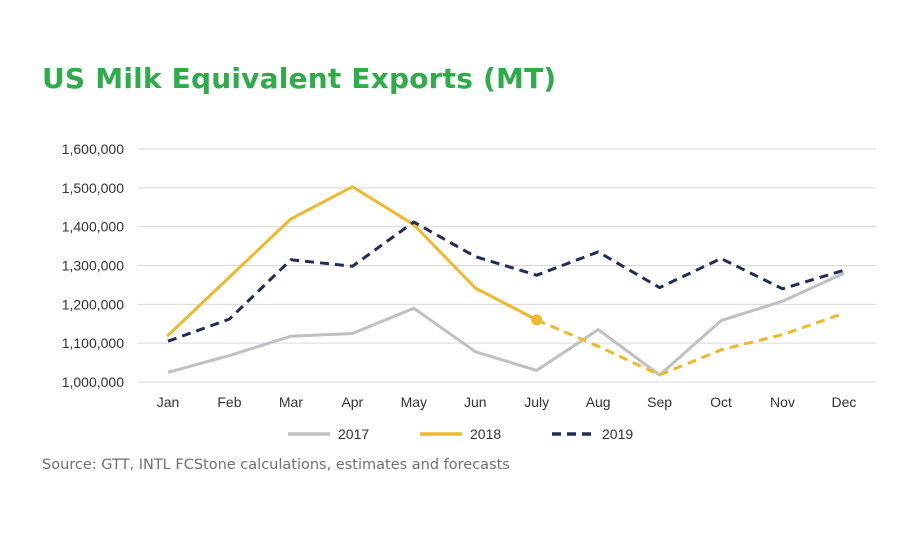 This screenshot has height=550, width=900. Describe the element at coordinates (659, 402) in the screenshot. I see `x-tick-label: Sep` at that location.